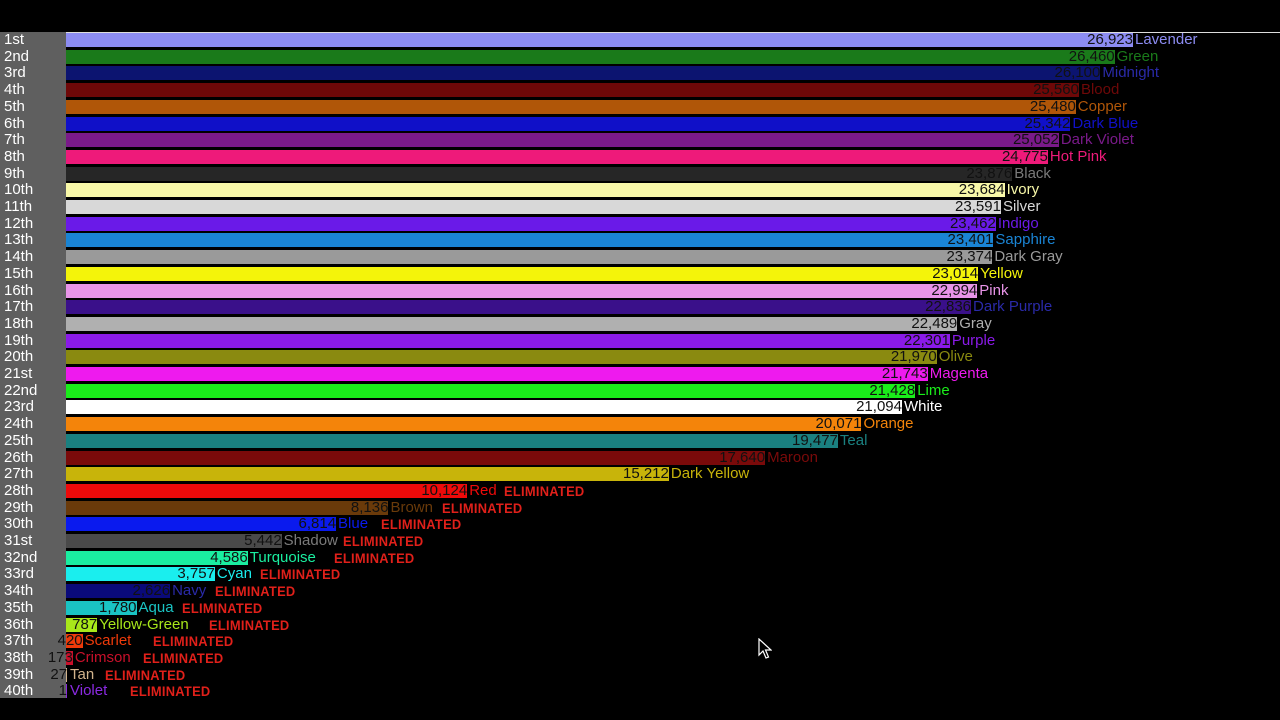 This screenshot has height=720, width=1280. Describe the element at coordinates (1100, 90) in the screenshot. I see `series-name-label: Blood` at that location.